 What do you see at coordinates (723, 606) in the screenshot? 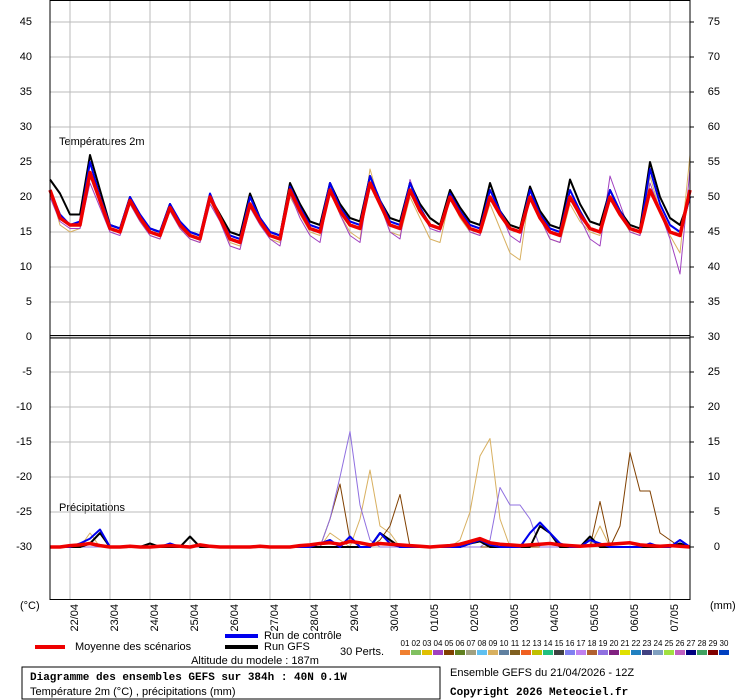
I see `y2-label: (mm)` at bounding box center [723, 606].